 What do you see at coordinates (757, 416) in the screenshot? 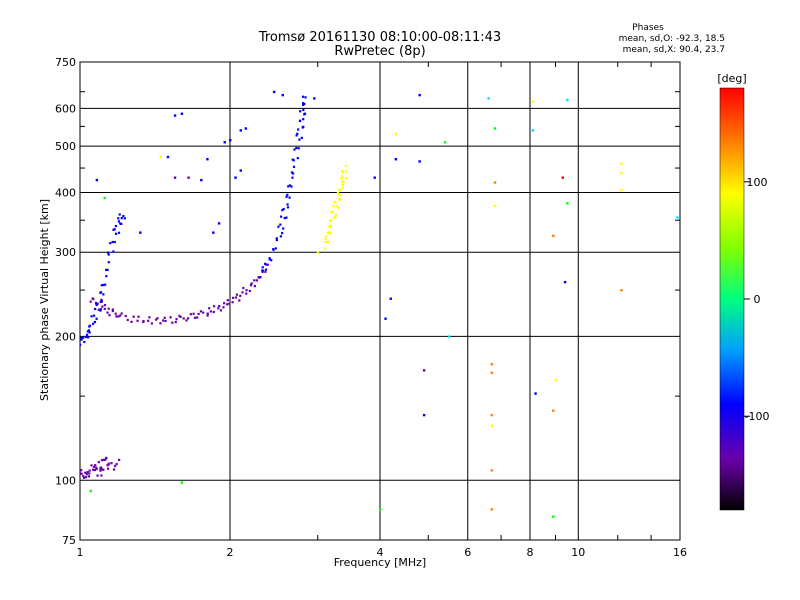
I see `colorbar-tick-label: -100` at bounding box center [757, 416].